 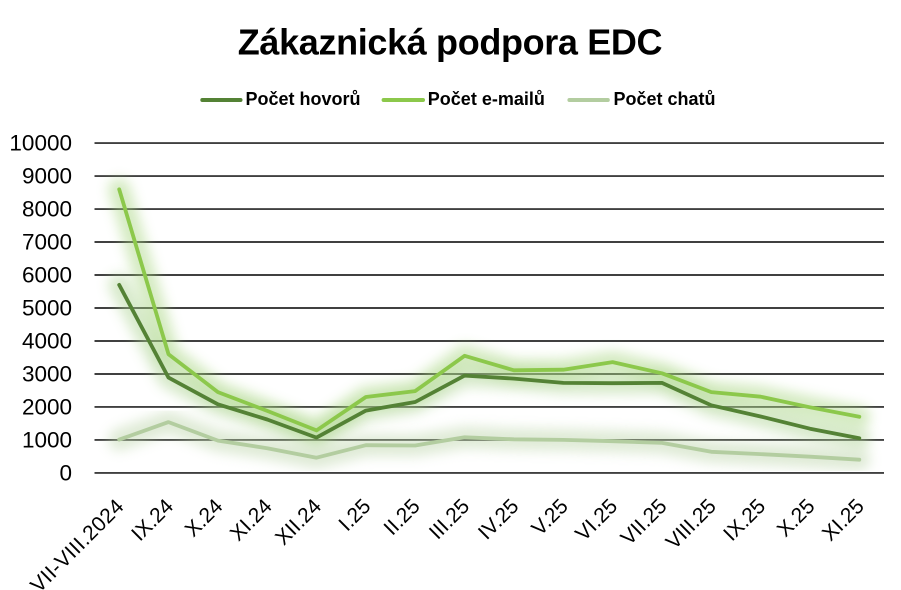 What do you see at coordinates (486, 99) in the screenshot?
I see `svg-text: Počet e-mailů` at bounding box center [486, 99].